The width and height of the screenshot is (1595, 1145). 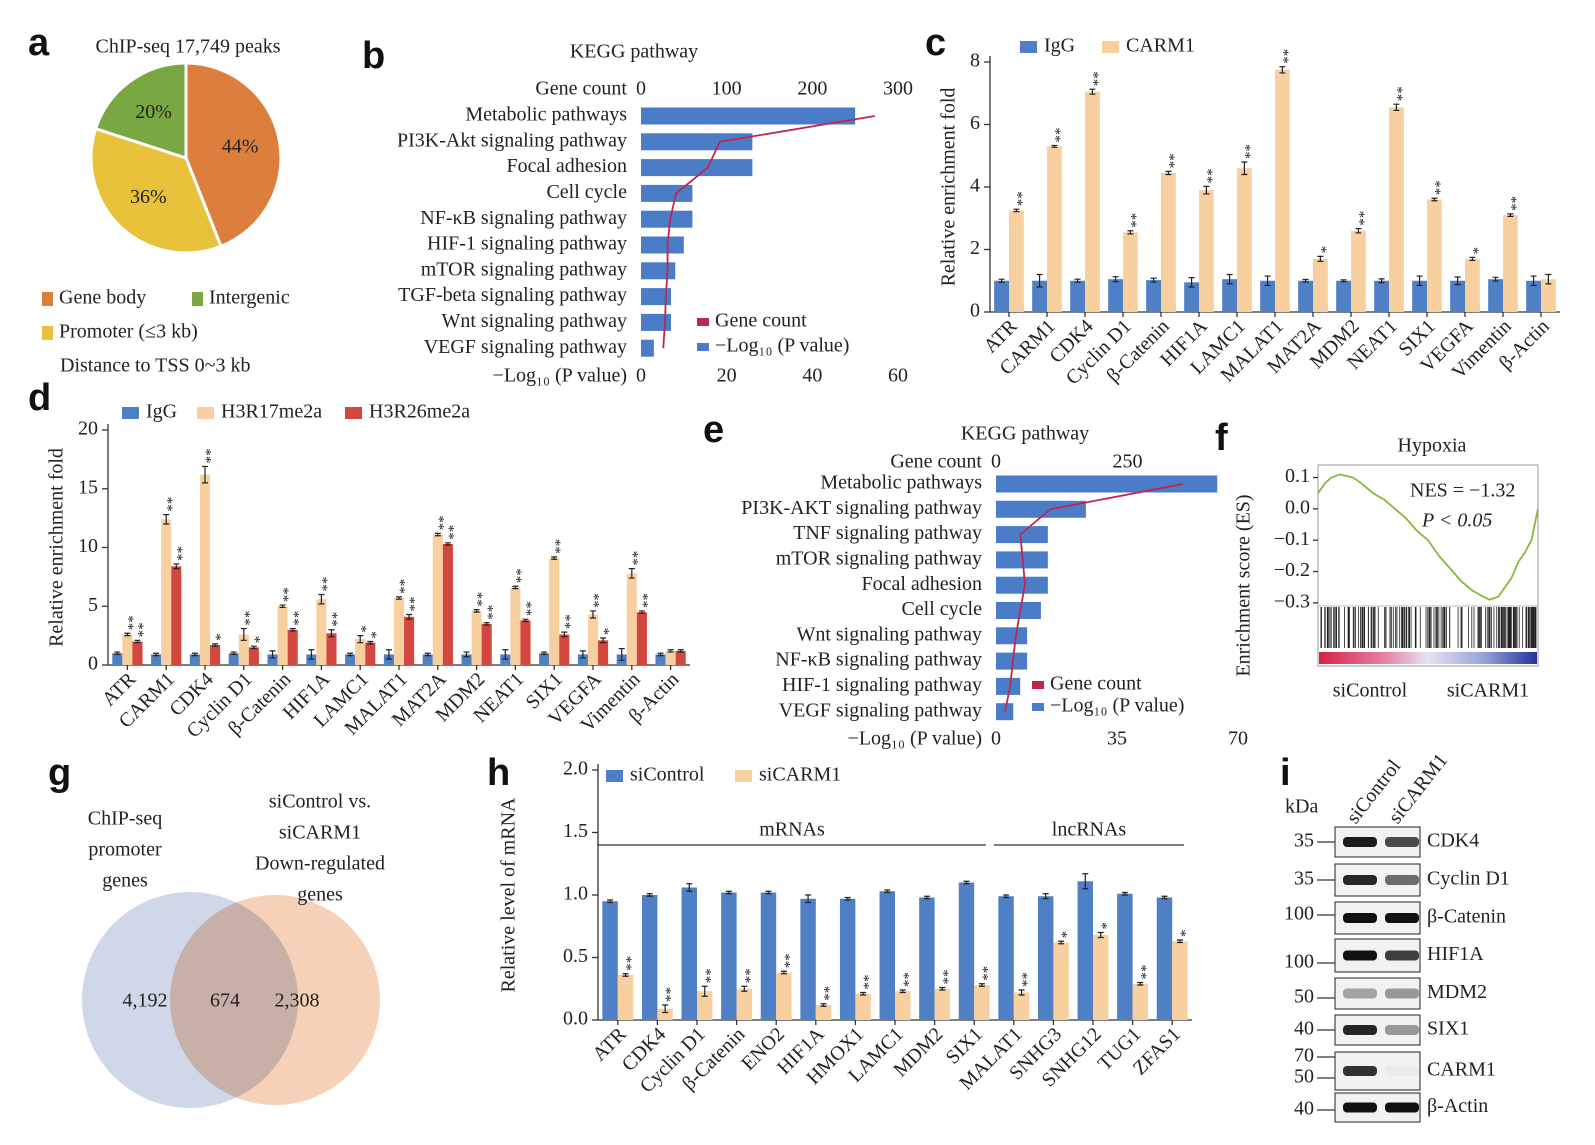 What do you see at coordinates (320, 802) in the screenshot?
I see `set-label: siControl vs.` at bounding box center [320, 802].